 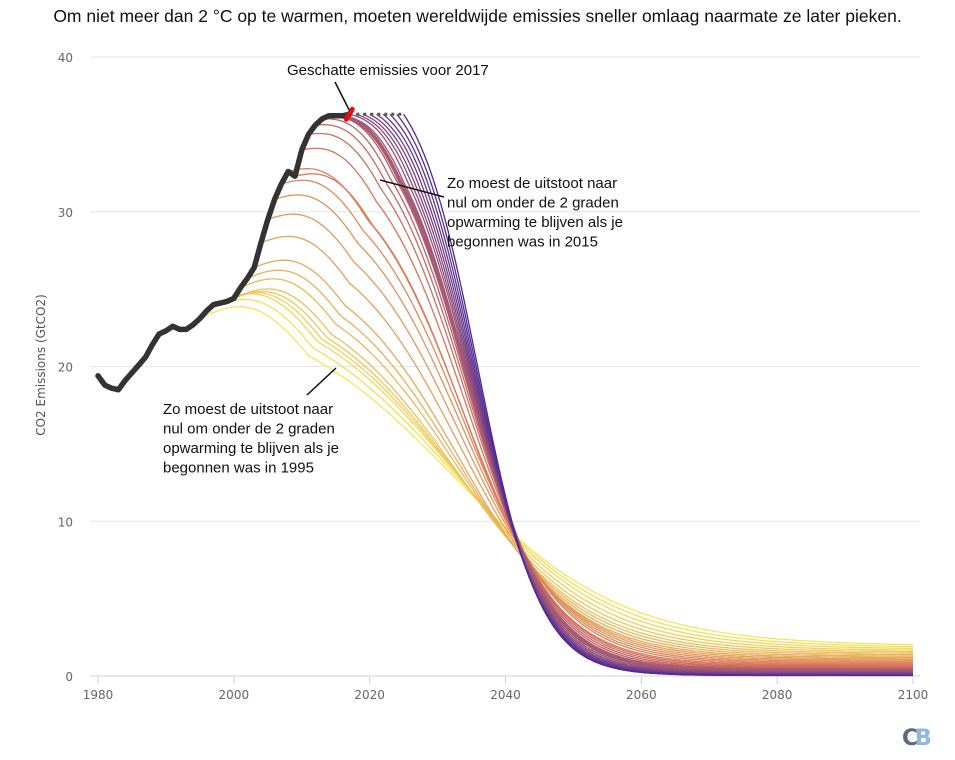 I want to click on x-axis: 1980 2000 2020 2040 2060 2080 2100, so click(x=506, y=689).